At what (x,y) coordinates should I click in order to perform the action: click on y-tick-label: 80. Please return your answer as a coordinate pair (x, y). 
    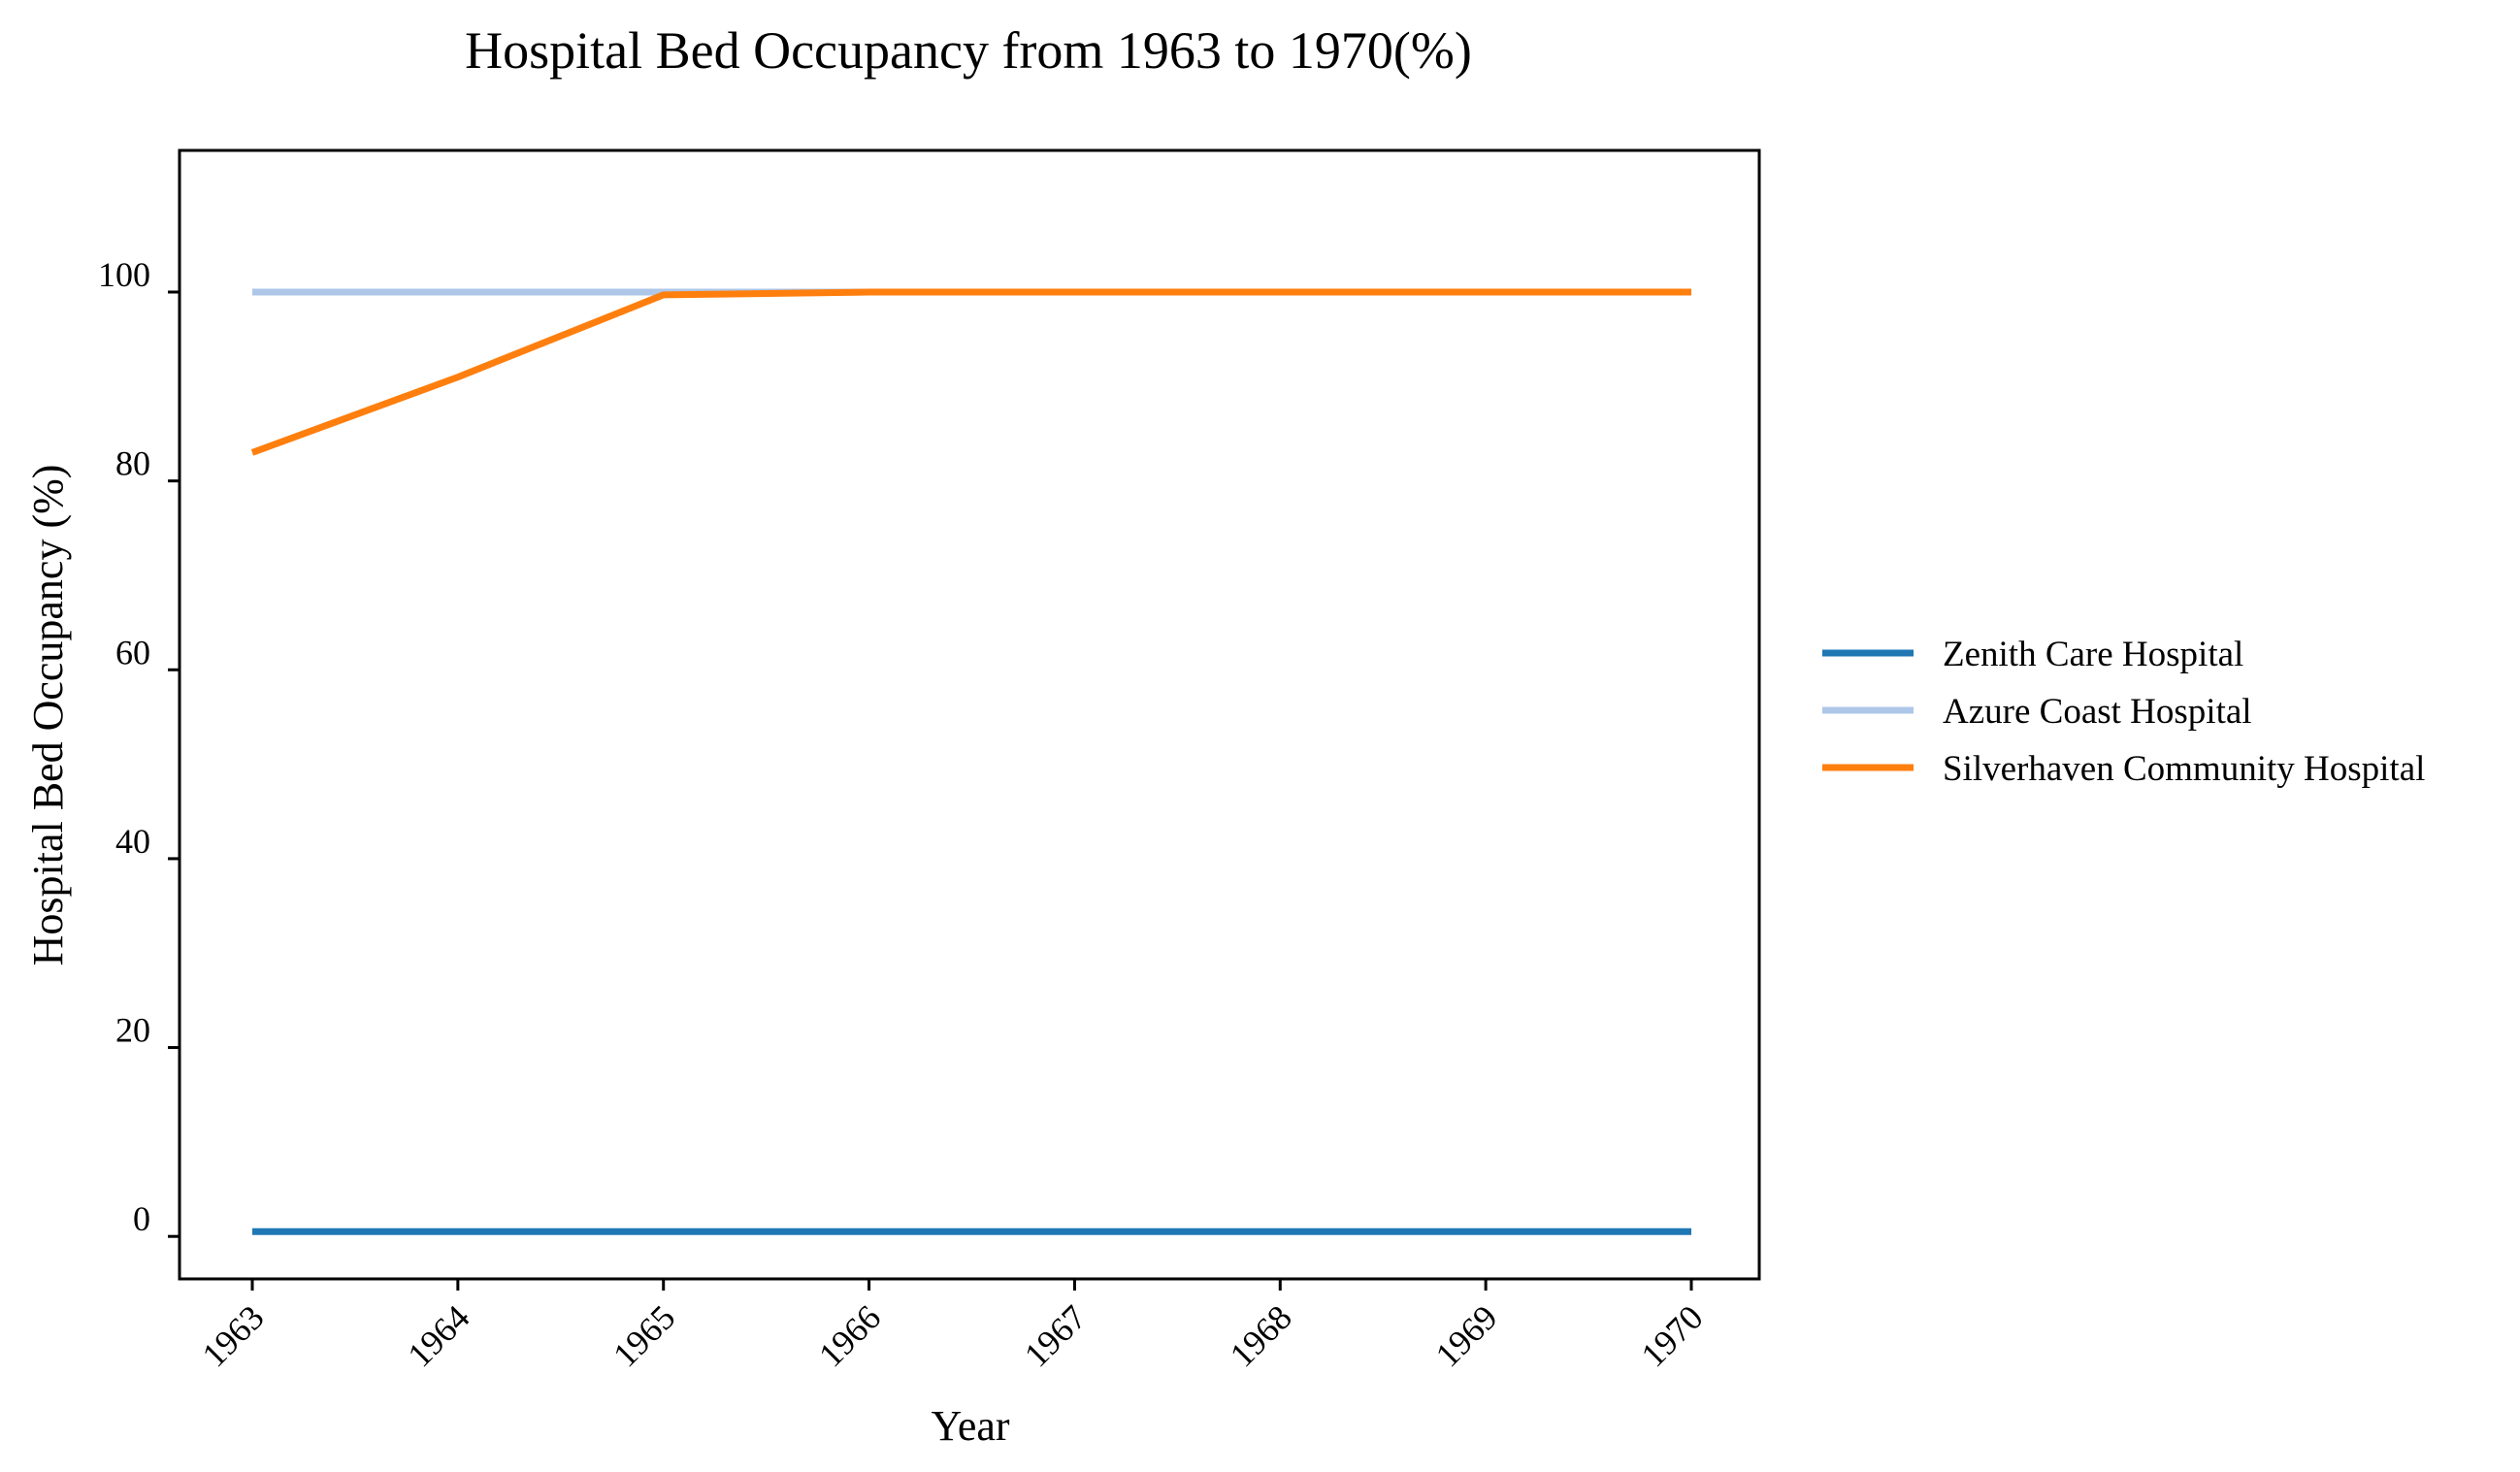
    Looking at the image, I should click on (132, 463).